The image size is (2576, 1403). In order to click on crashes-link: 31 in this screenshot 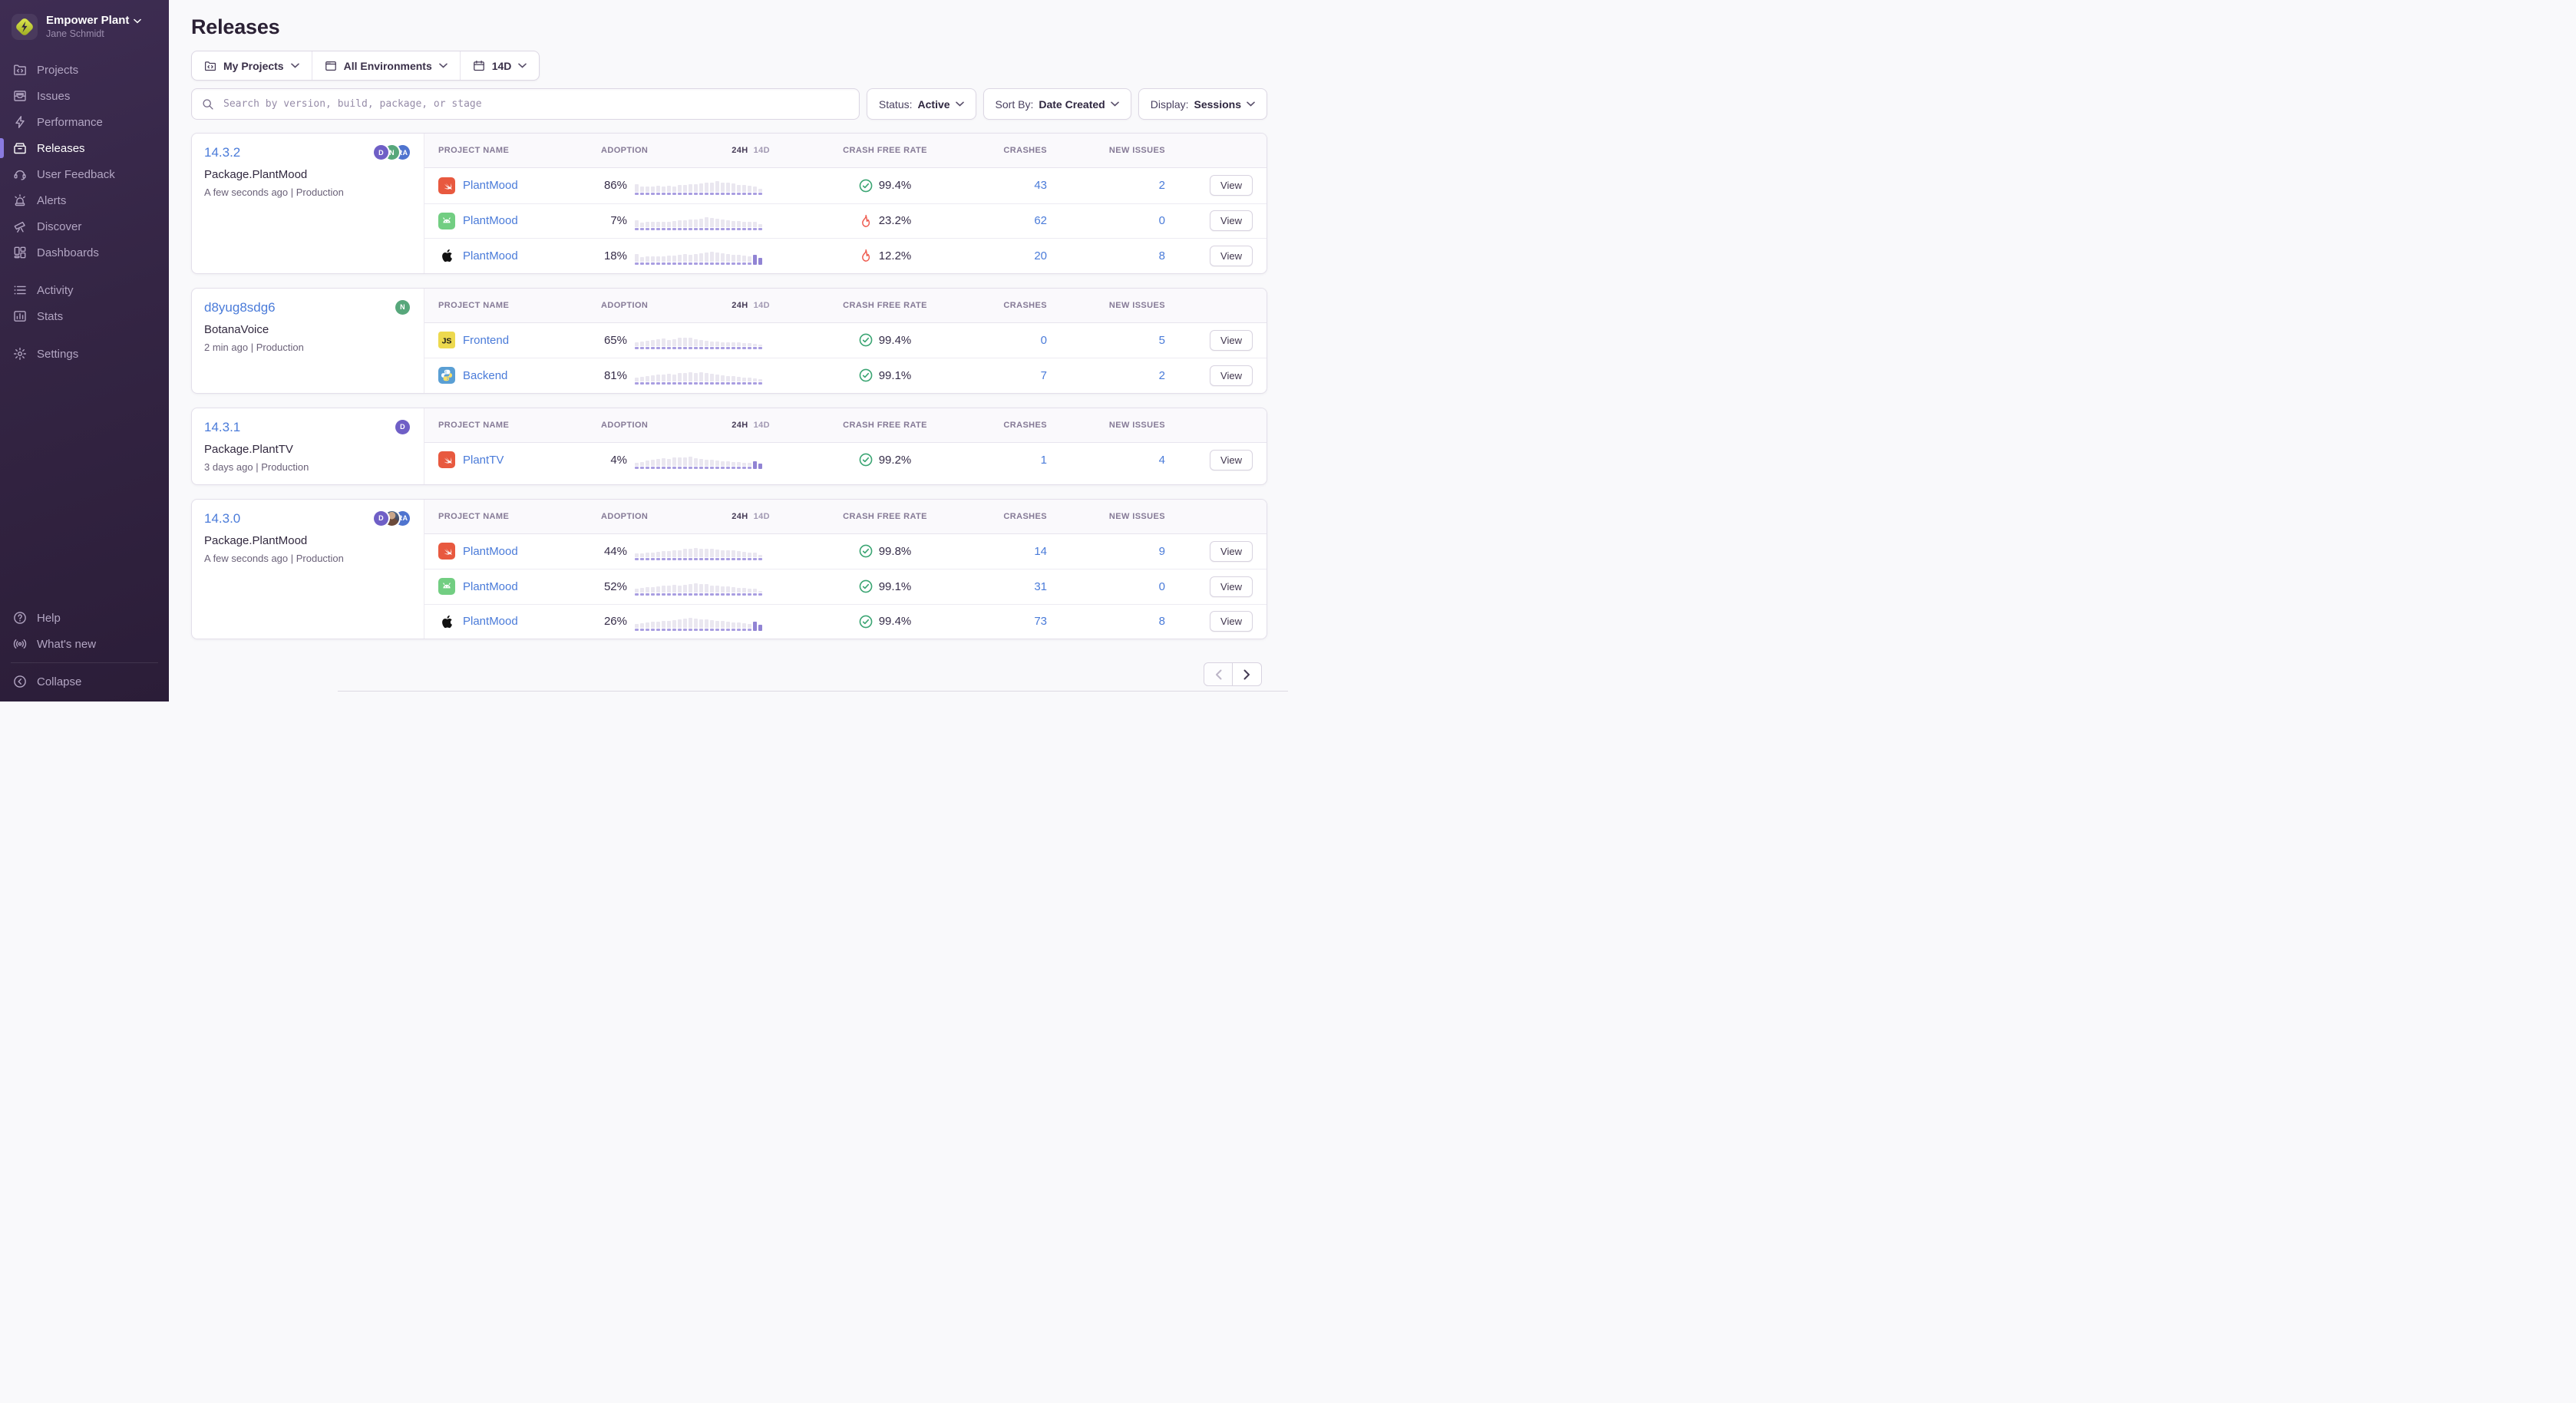, I will do `click(1040, 586)`.